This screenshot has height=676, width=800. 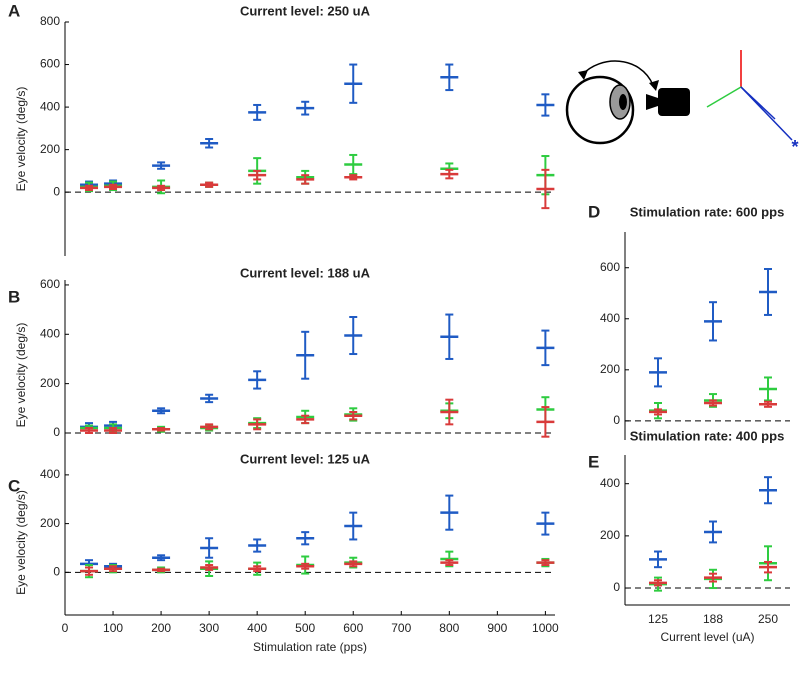 What do you see at coordinates (713, 619) in the screenshot?
I see `x-tick-label: 188` at bounding box center [713, 619].